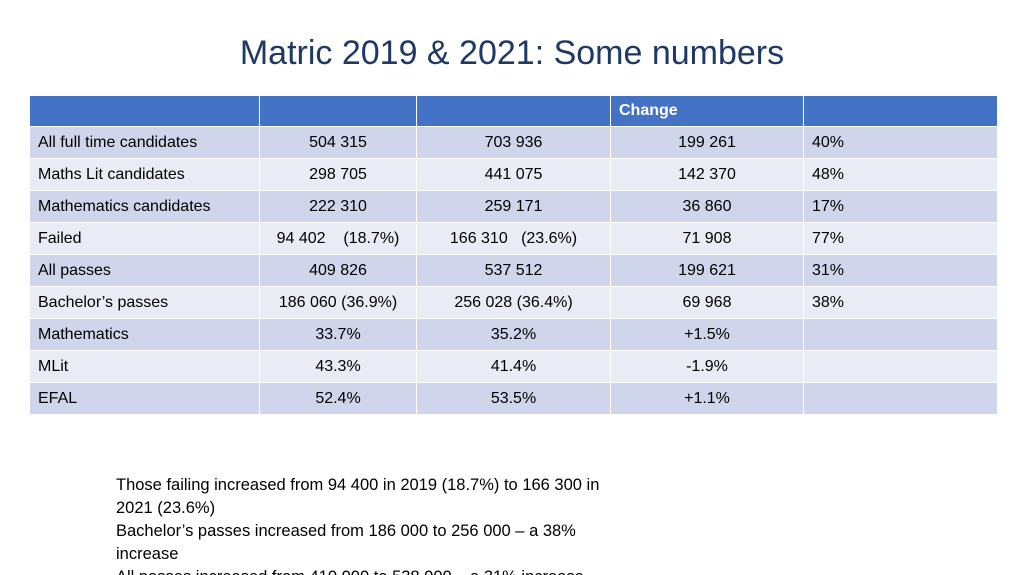  I want to click on table-row: Mathematics 33.7% 35.2% +1.5%, so click(513, 334).